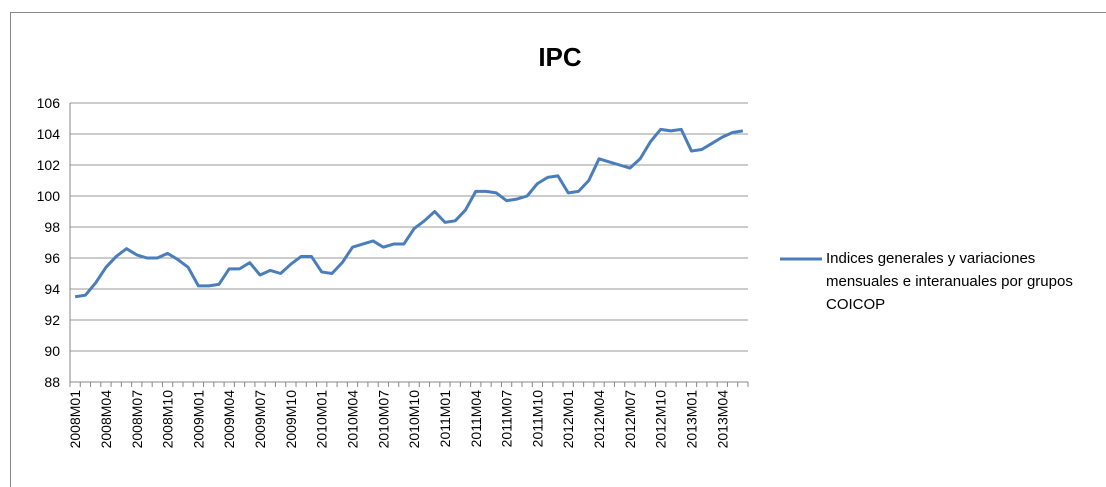 The image size is (1106, 487). Describe the element at coordinates (52, 258) in the screenshot. I see `y-tick-label: 96` at that location.